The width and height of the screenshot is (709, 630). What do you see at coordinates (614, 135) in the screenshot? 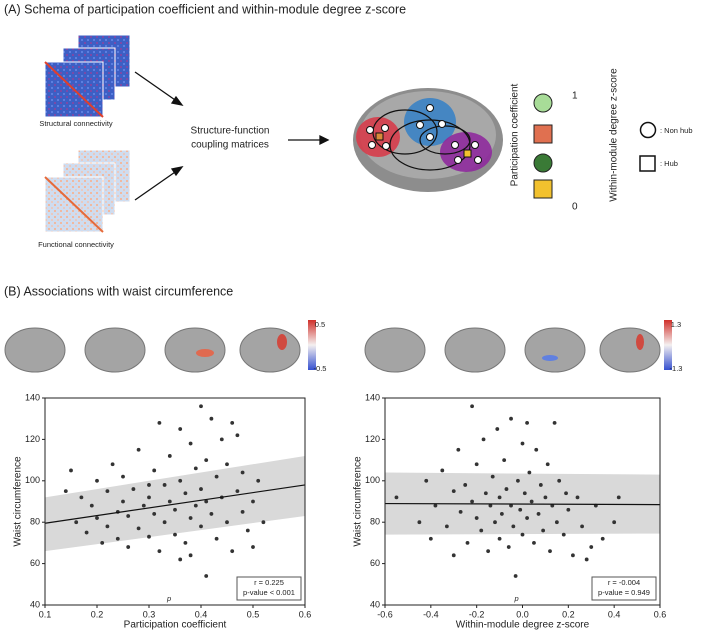
I see `wd-axis-label: Within-module degree z-score` at bounding box center [614, 135].